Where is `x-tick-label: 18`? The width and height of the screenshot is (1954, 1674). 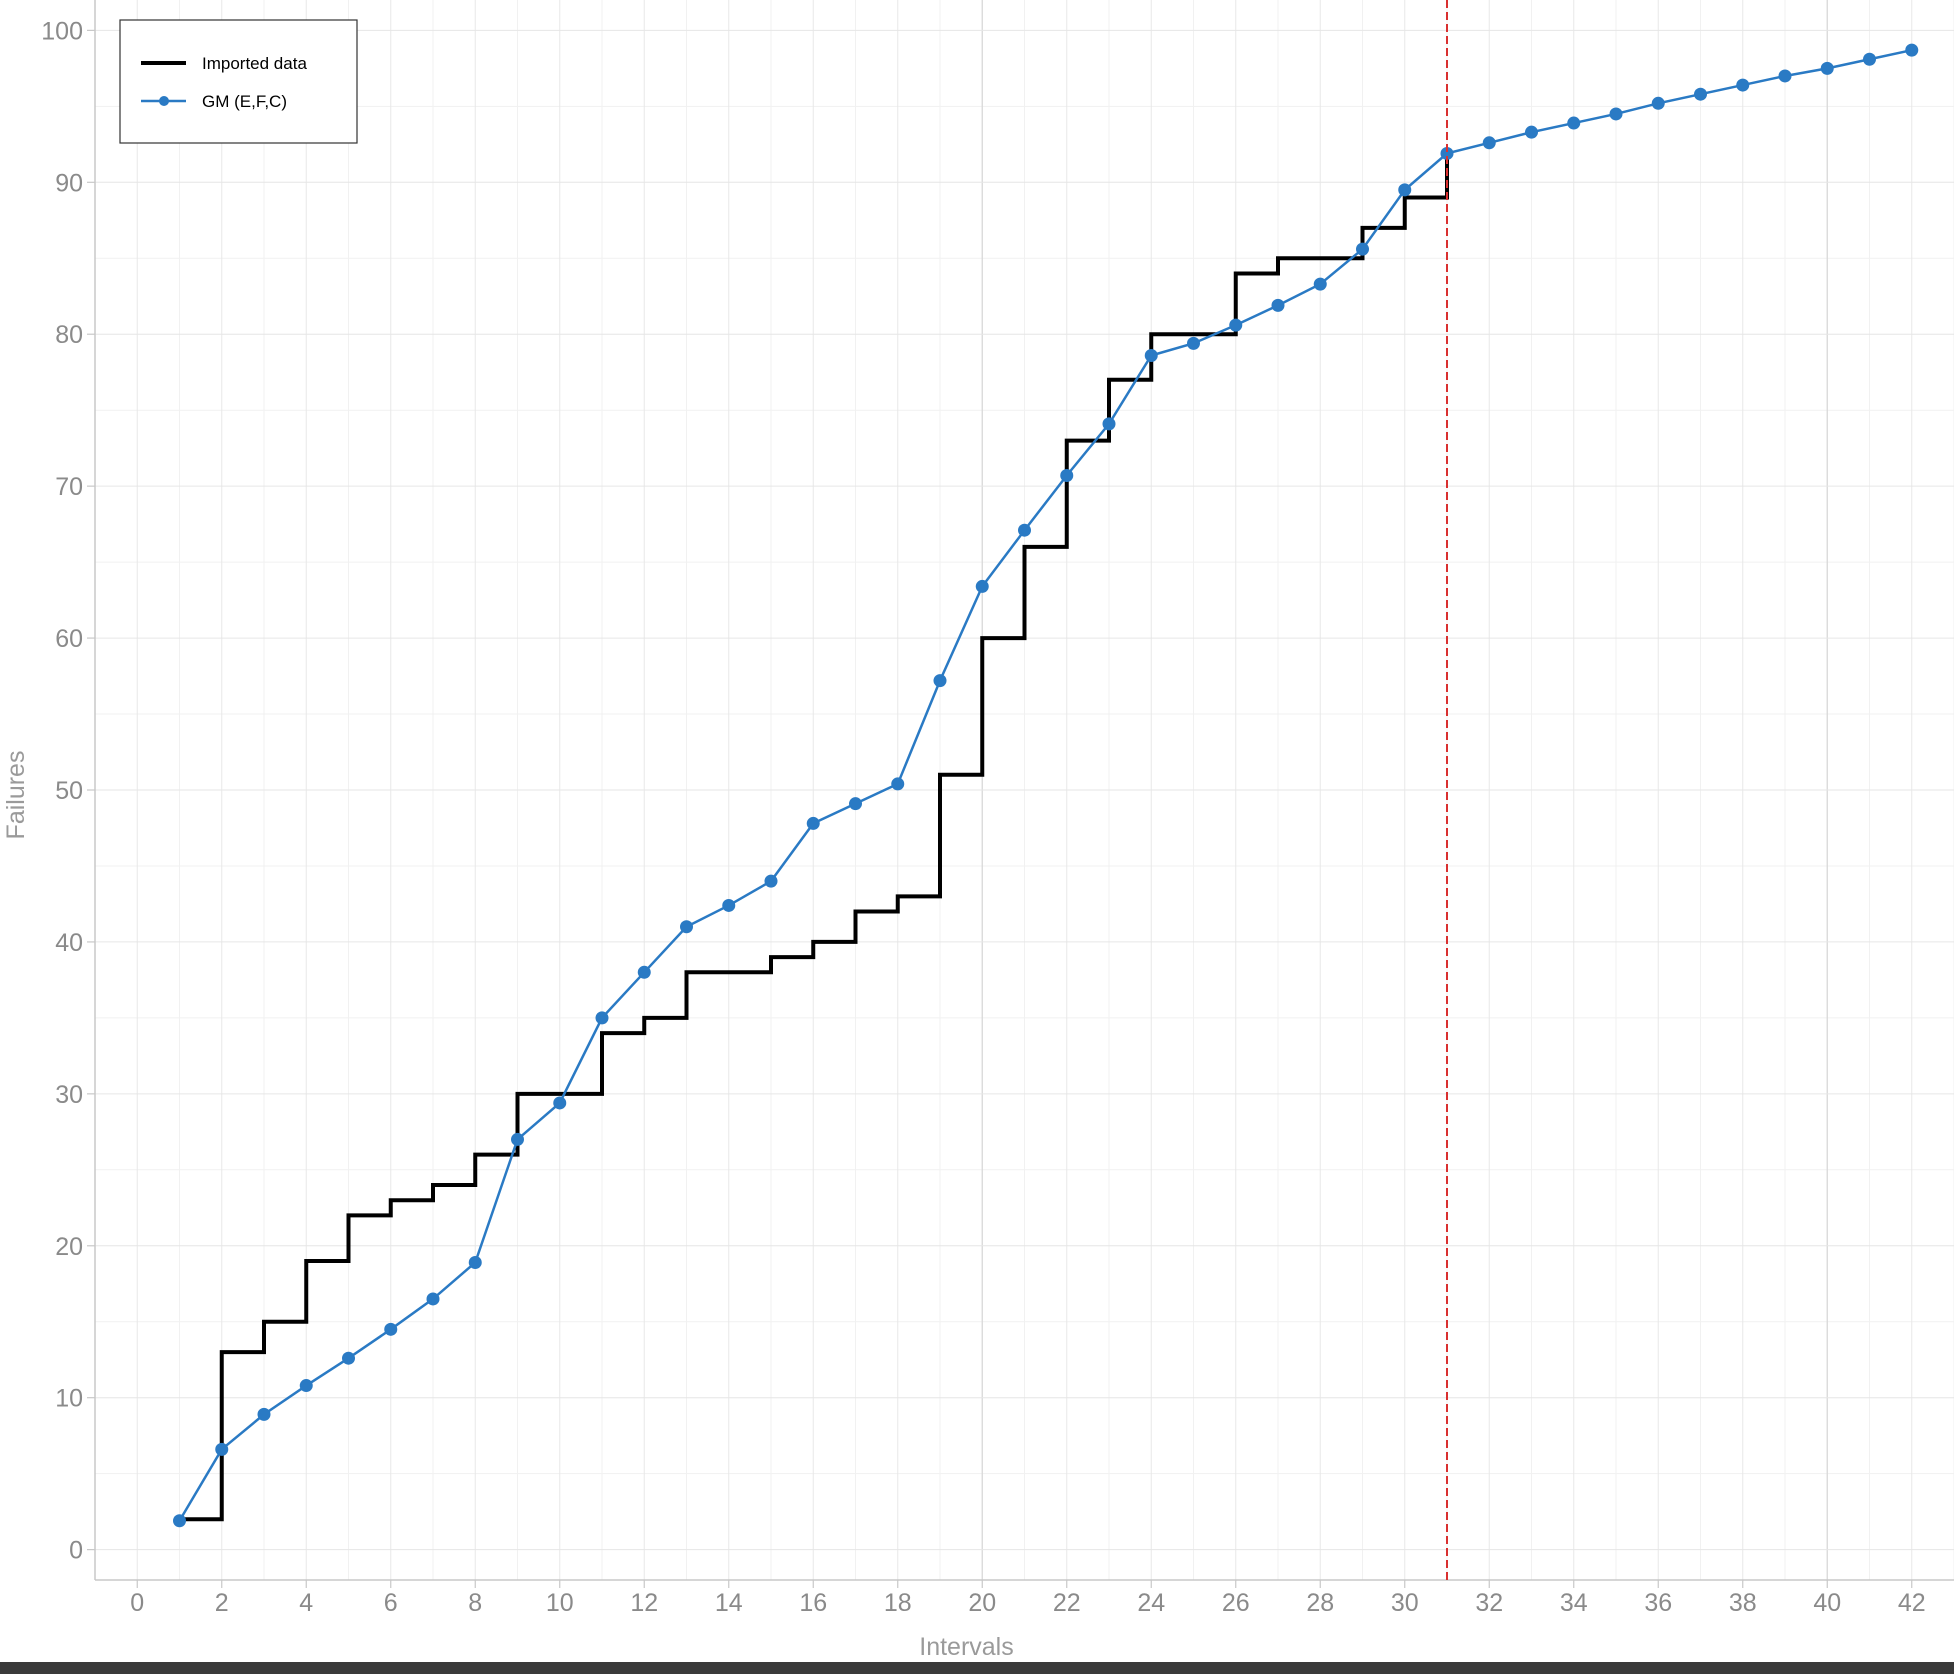
x-tick-label: 18 is located at coordinates (898, 1603).